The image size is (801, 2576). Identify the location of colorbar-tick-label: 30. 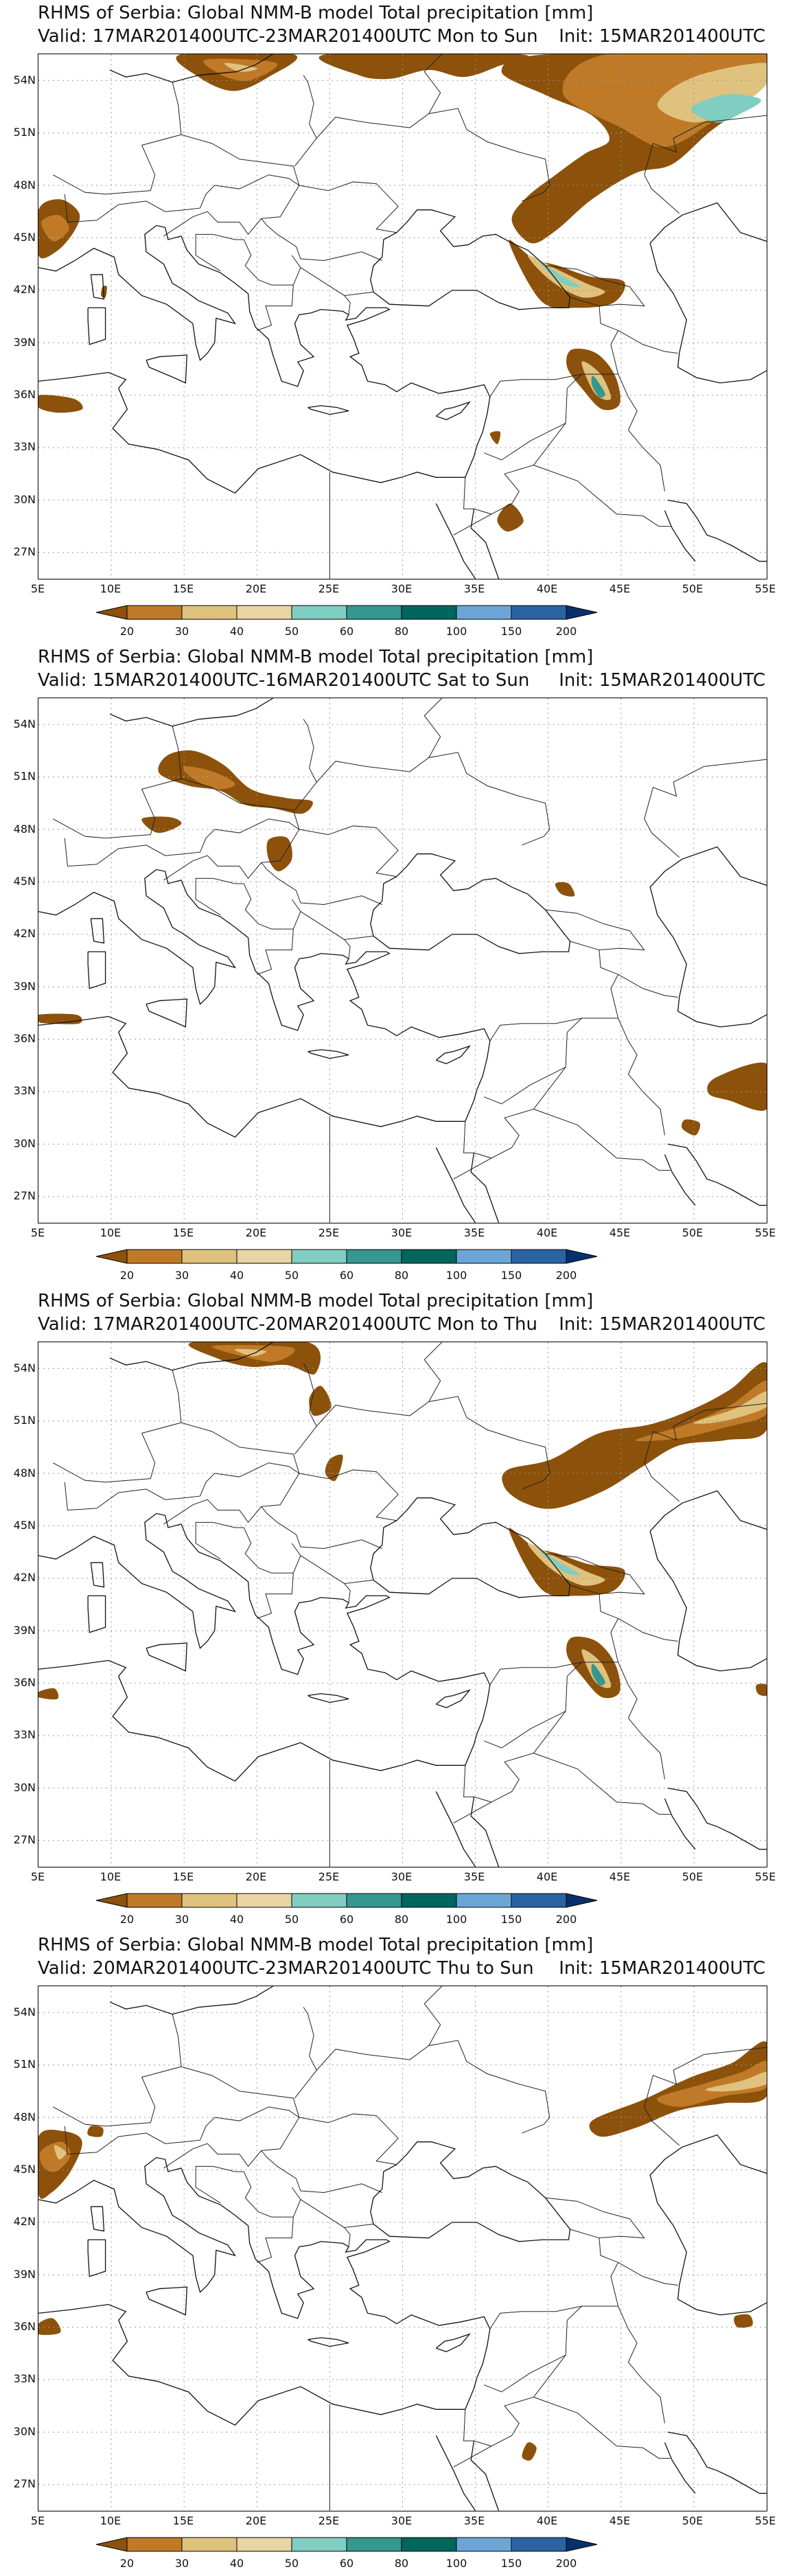
(181, 1275).